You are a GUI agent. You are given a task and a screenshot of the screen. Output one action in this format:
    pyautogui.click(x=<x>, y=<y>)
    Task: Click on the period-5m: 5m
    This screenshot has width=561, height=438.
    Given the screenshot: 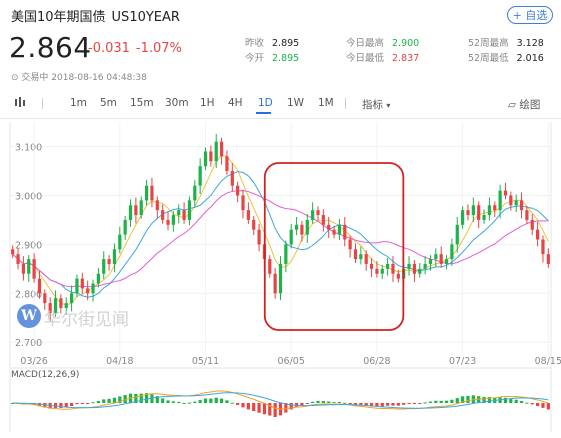 What is the action you would take?
    pyautogui.click(x=108, y=103)
    